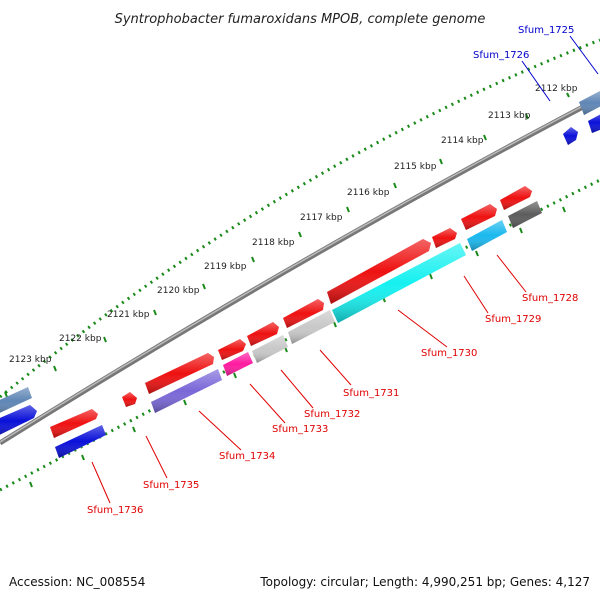 Image resolution: width=600 pixels, height=600 pixels. What do you see at coordinates (128, 315) in the screenshot?
I see `tick-label: 2121 kbp` at bounding box center [128, 315].